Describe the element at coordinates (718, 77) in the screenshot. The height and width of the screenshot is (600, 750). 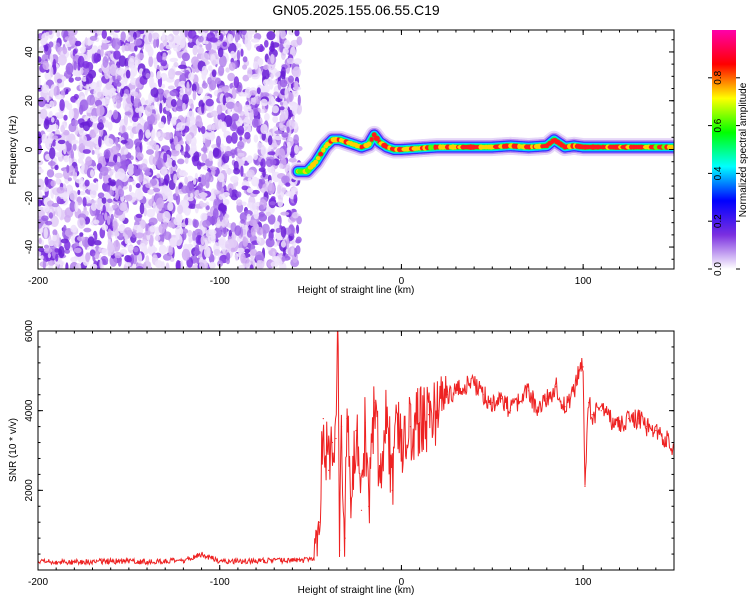
I see `colorbar-tick-label: 0.8` at that location.